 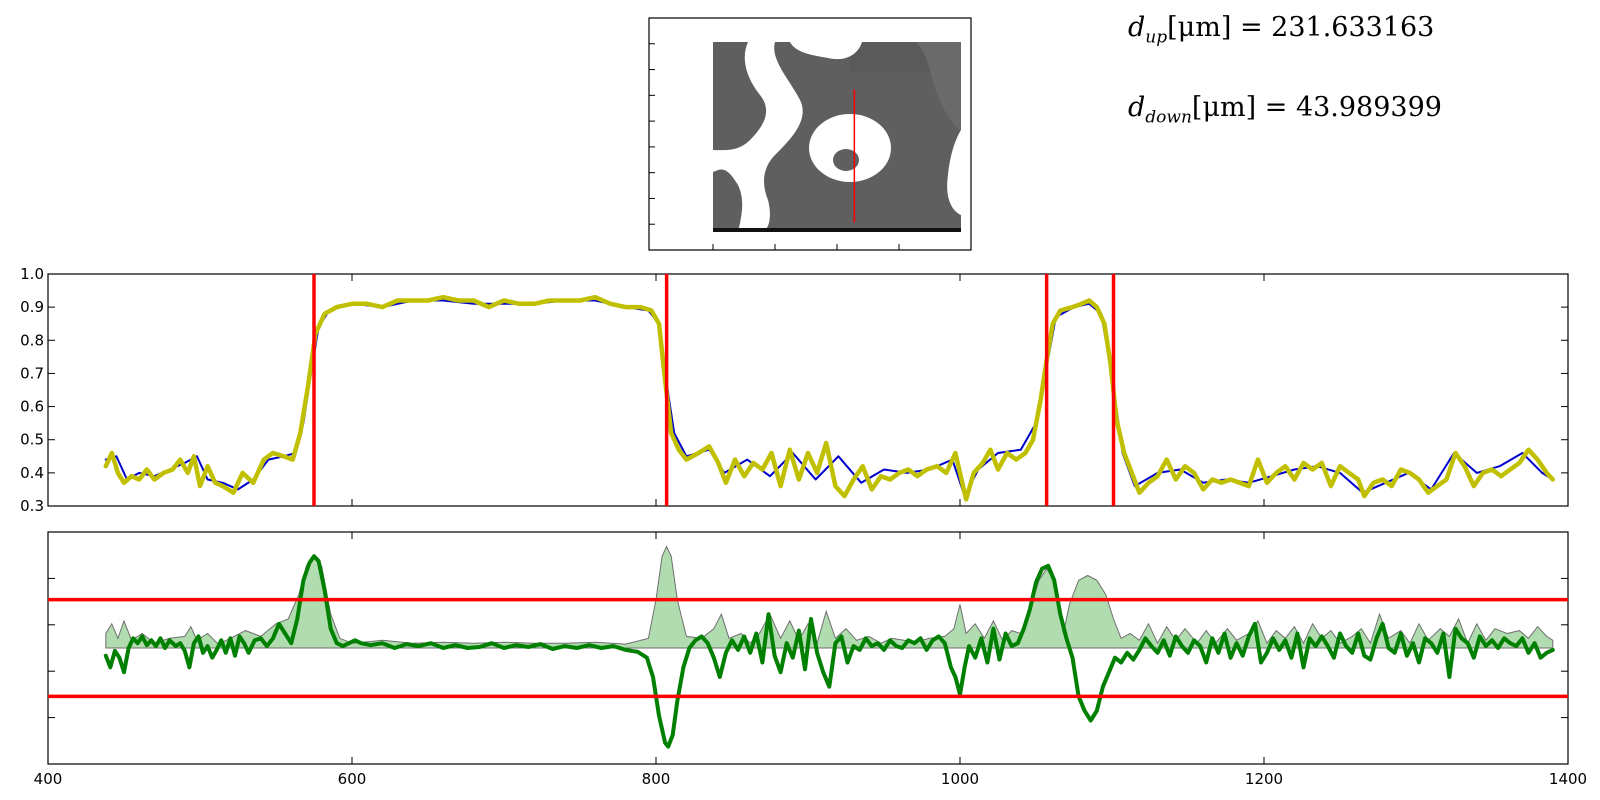 I want to click on y-tick-label: 0.6, so click(x=32, y=407).